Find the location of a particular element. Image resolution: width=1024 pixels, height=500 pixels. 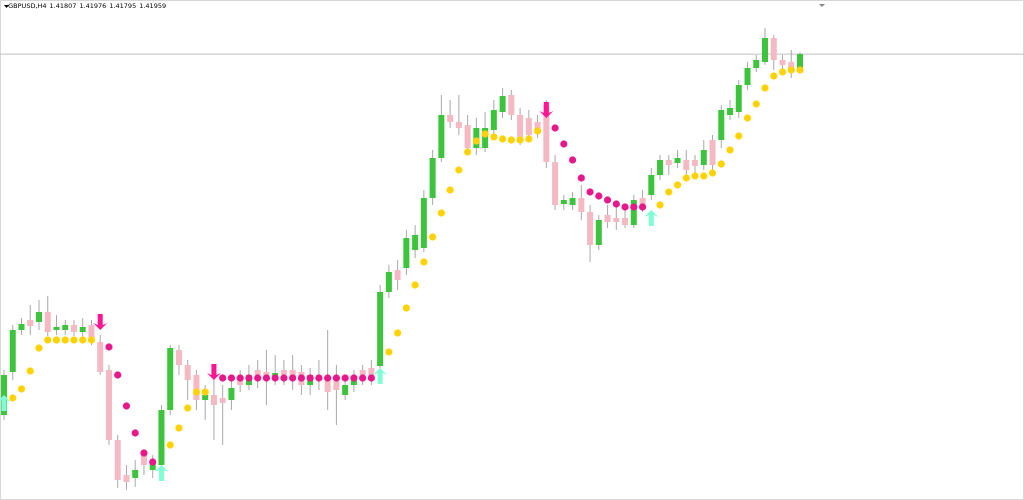

low-price: 1.41795 is located at coordinates (123, 6).